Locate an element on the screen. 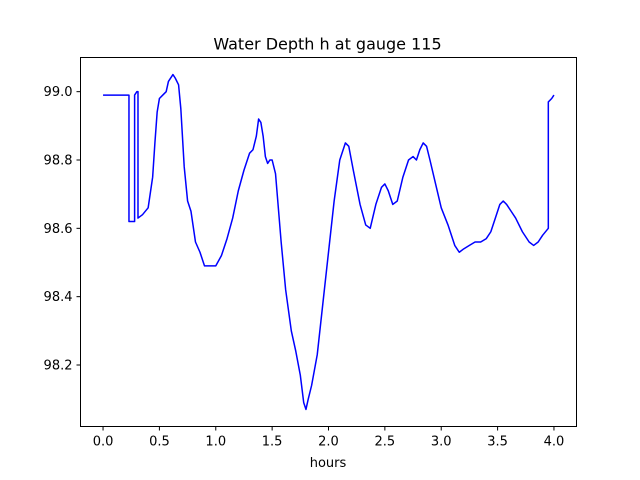 This screenshot has width=640, height=480. y-axis: 98.2 98.4 98.6 98.8 99.0 is located at coordinates (62, 229).